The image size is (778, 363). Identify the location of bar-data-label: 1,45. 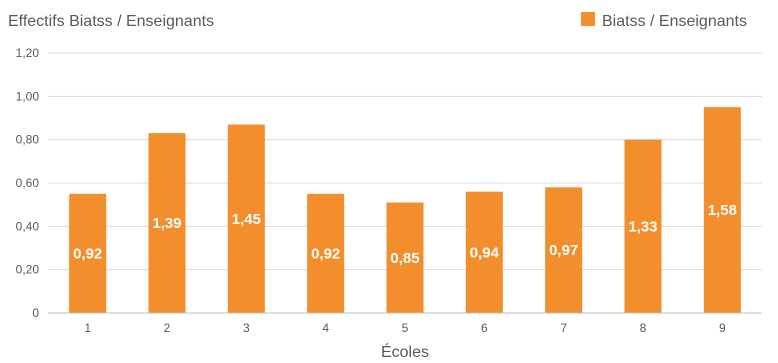
(246, 219).